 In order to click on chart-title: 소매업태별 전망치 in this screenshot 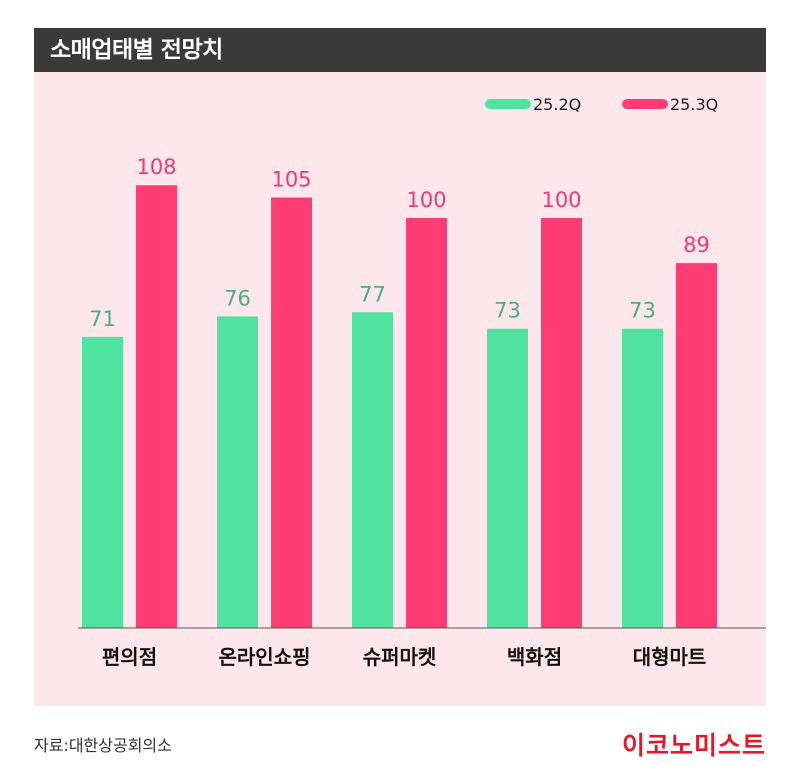, I will do `click(136, 50)`.